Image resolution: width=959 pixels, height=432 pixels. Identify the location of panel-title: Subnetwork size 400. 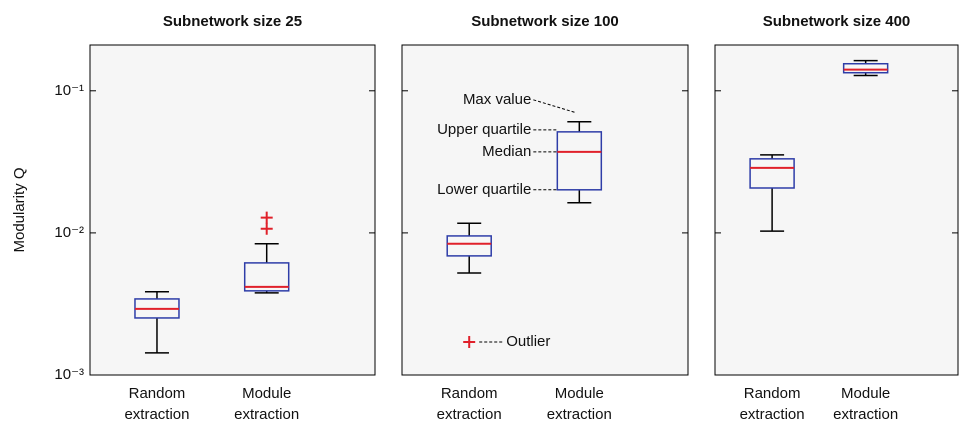
(837, 21).